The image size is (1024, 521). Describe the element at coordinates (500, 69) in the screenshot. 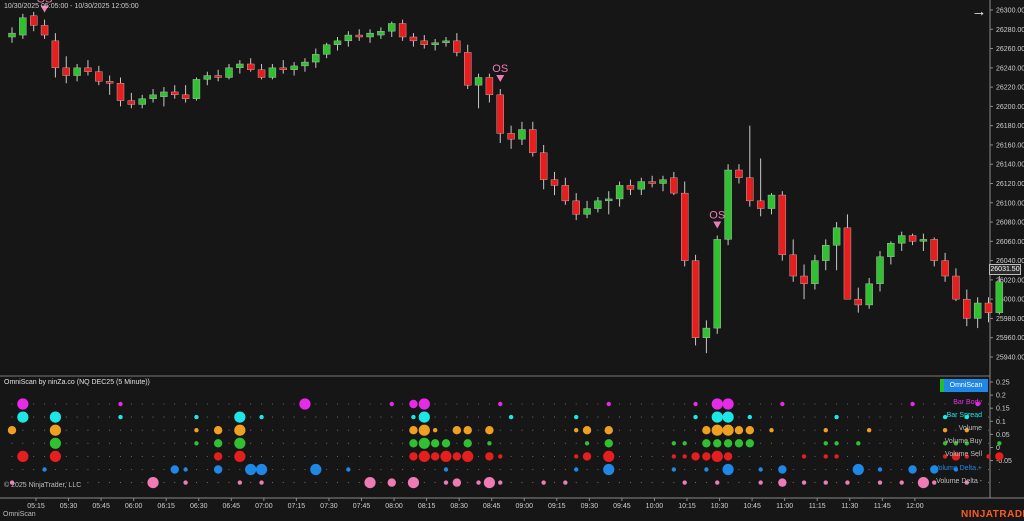

I see `signal-marker-label: OS` at that location.